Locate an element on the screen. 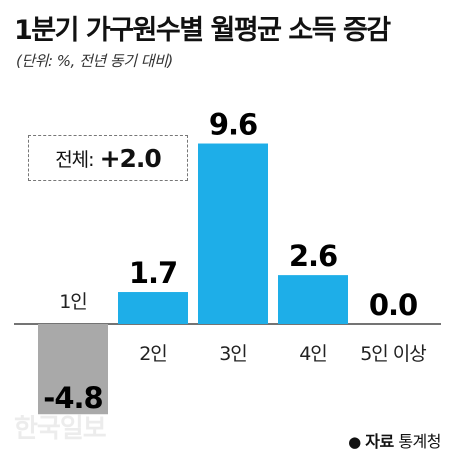  summary-value: +2.0 is located at coordinates (130, 158).